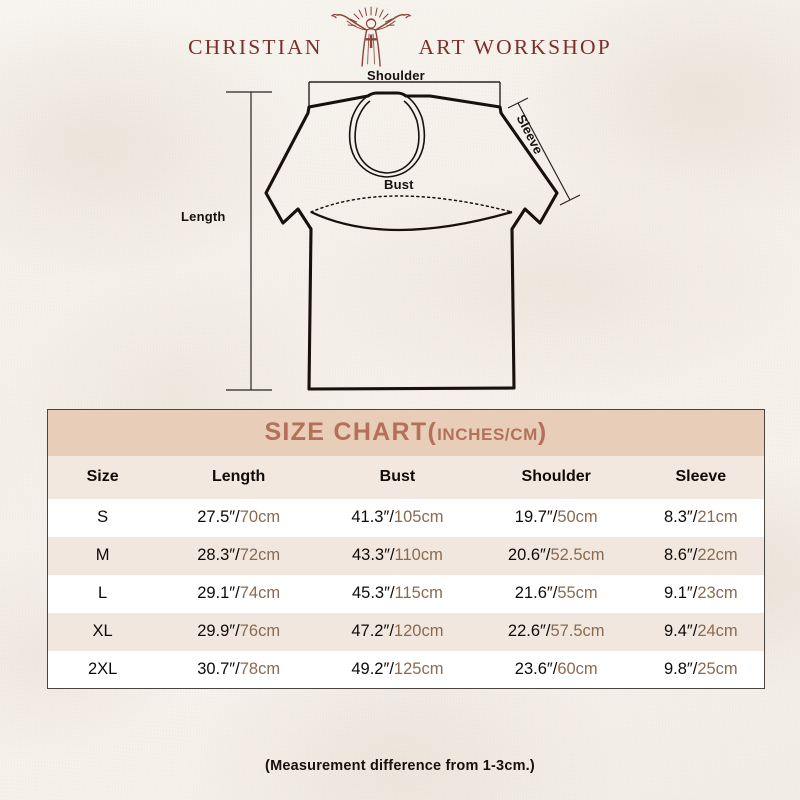  What do you see at coordinates (536, 593) in the screenshot?
I see `value-inches: 21.6″/` at bounding box center [536, 593].